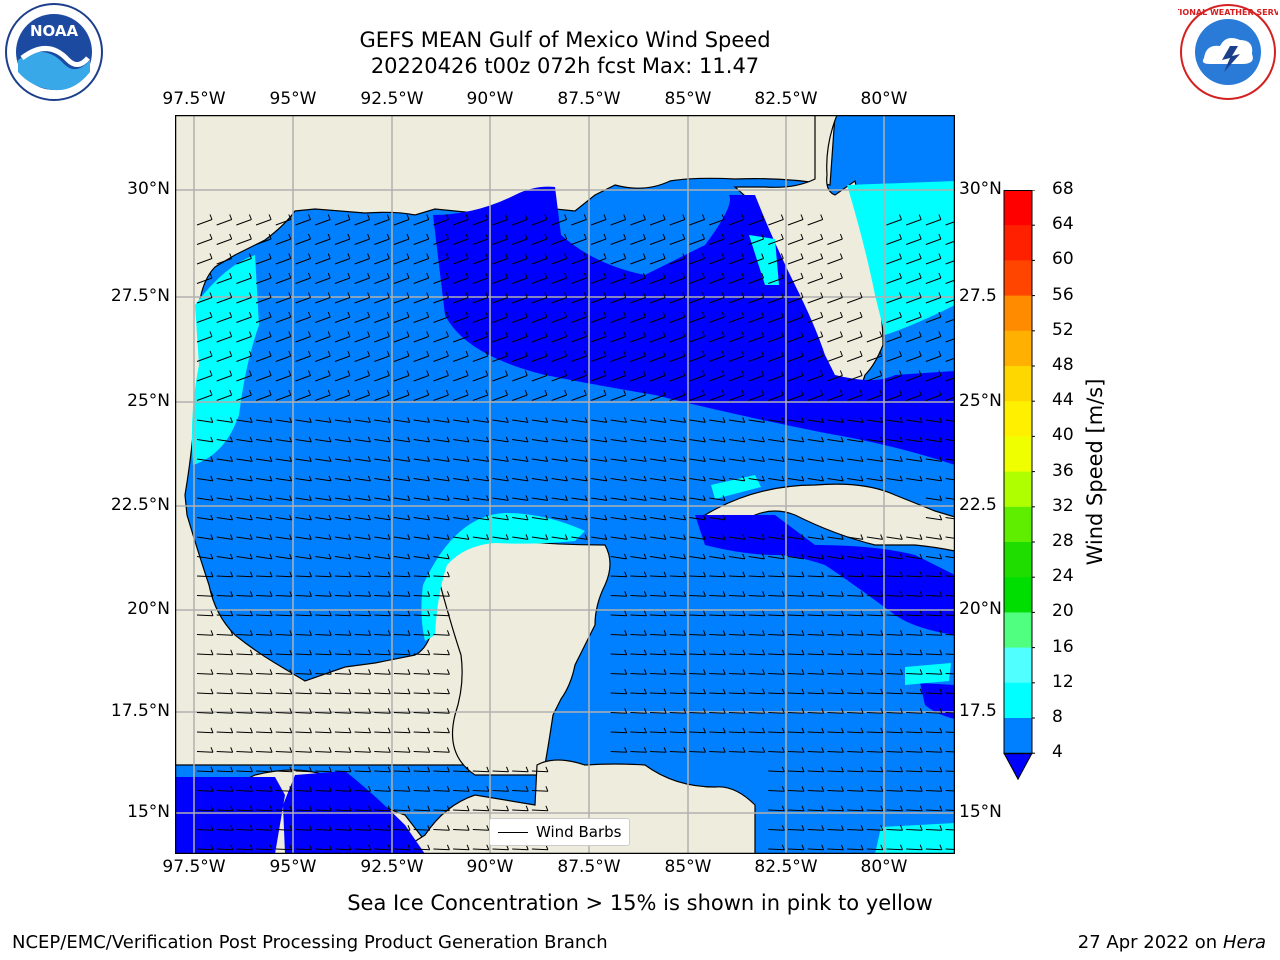 The width and height of the screenshot is (1280, 960). What do you see at coordinates (560, 832) in the screenshot?
I see `map-legend: Wind Barbs` at bounding box center [560, 832].